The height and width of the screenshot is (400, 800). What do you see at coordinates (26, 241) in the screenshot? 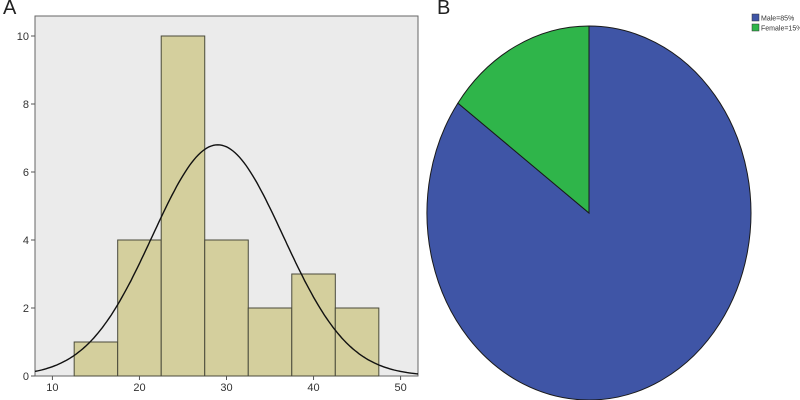
I see `y-tick-label: 4` at bounding box center [26, 241].